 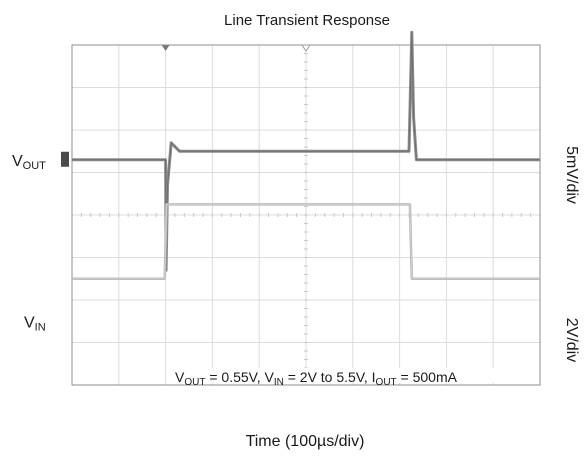 I want to click on channel-label-vout: VOUT, so click(x=29, y=162).